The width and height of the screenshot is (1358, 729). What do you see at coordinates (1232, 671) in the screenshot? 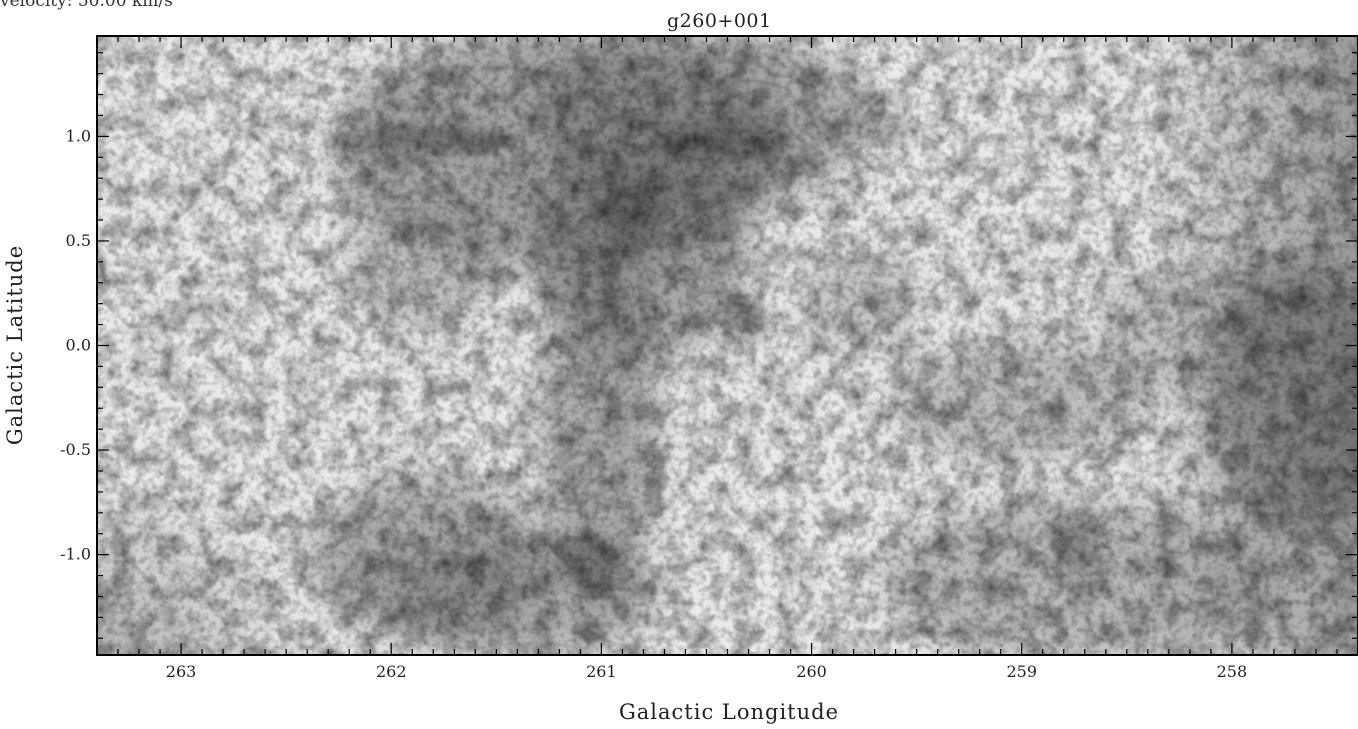
I see `x-tick-label: 258` at bounding box center [1232, 671].